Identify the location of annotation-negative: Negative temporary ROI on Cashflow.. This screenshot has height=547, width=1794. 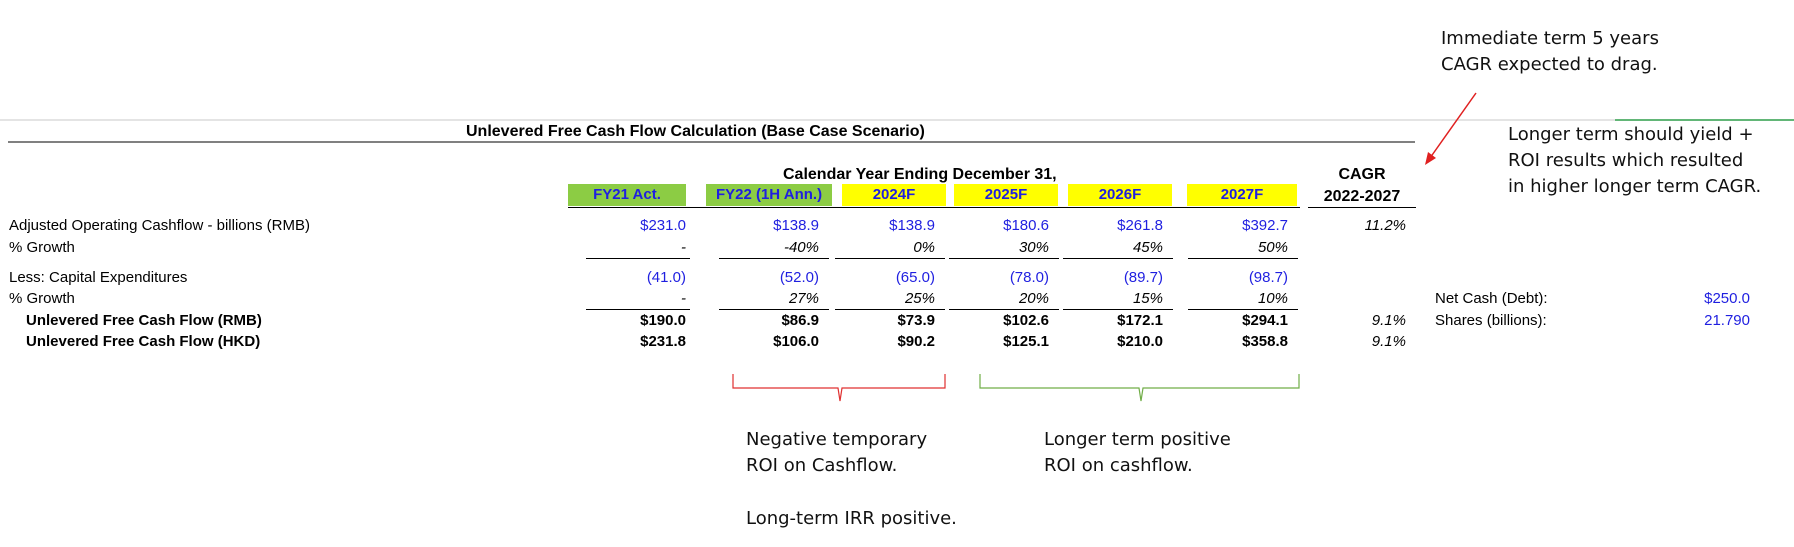
(836, 453).